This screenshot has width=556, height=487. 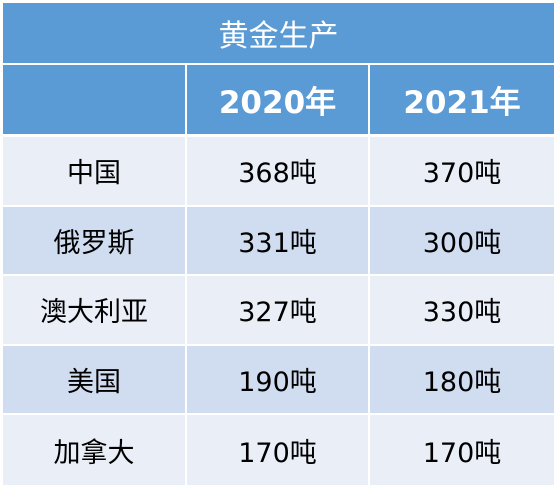 I want to click on value-2021-cell: 180吨, so click(x=462, y=383).